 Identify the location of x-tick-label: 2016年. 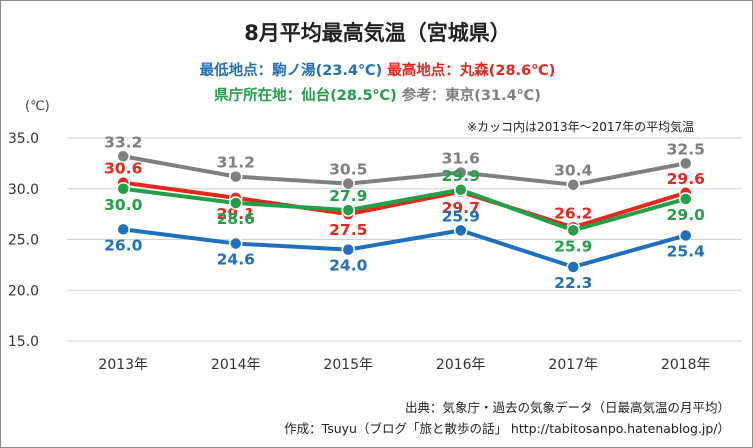
(461, 365).